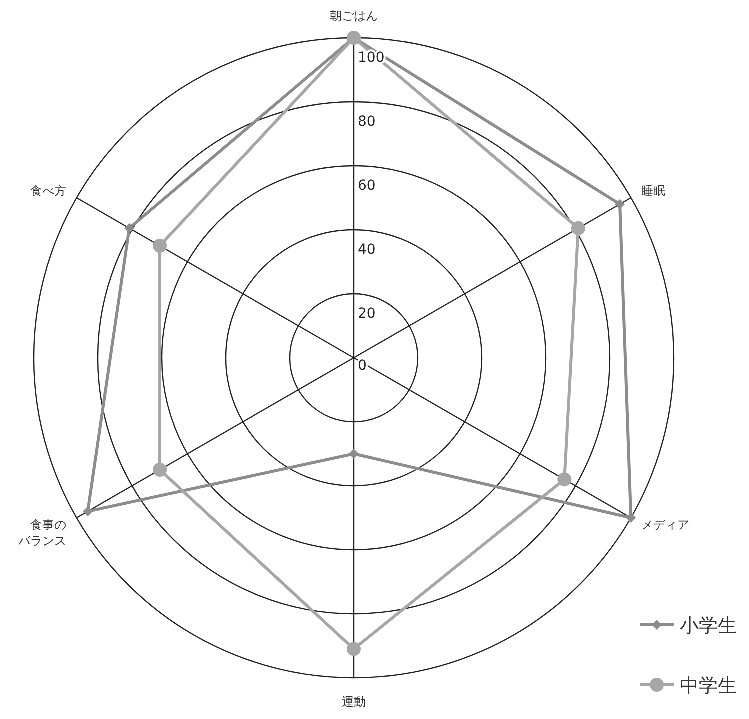 The width and height of the screenshot is (749, 719). Describe the element at coordinates (354, 16) in the screenshot. I see `spoke-label: 朝ごはん` at that location.